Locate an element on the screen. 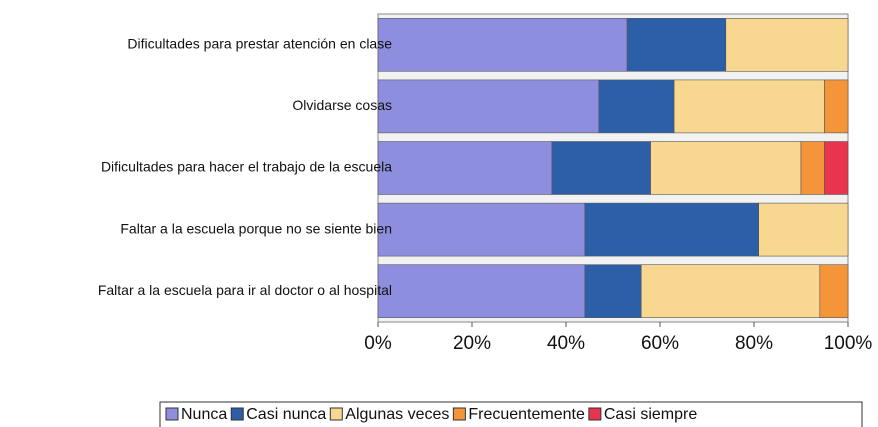  x-tick-label: 0% is located at coordinates (378, 343).